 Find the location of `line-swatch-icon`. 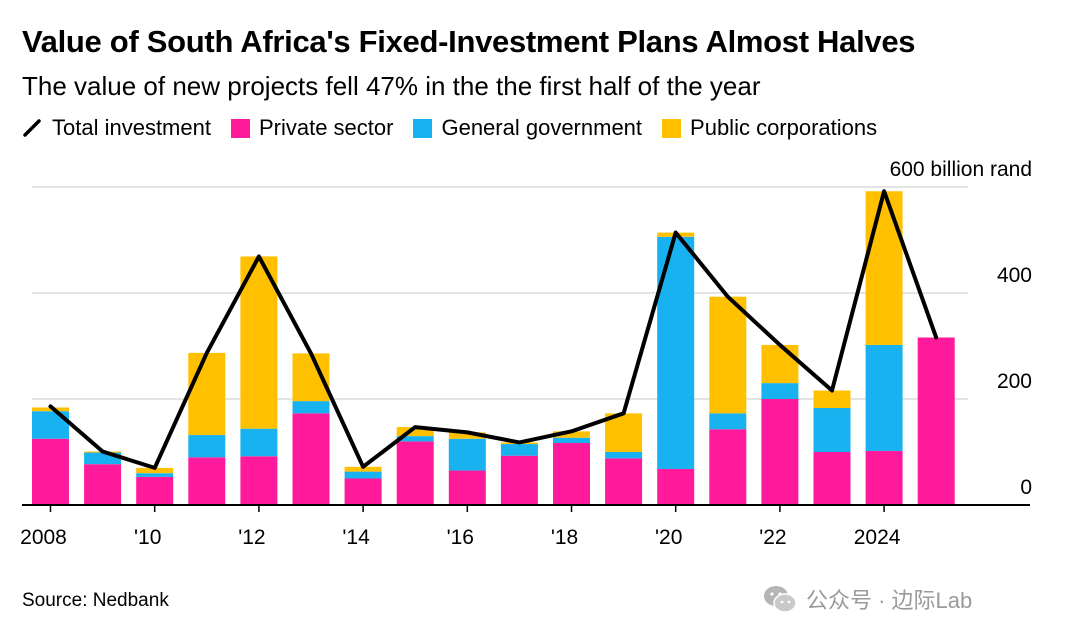

line-swatch-icon is located at coordinates (32, 128).